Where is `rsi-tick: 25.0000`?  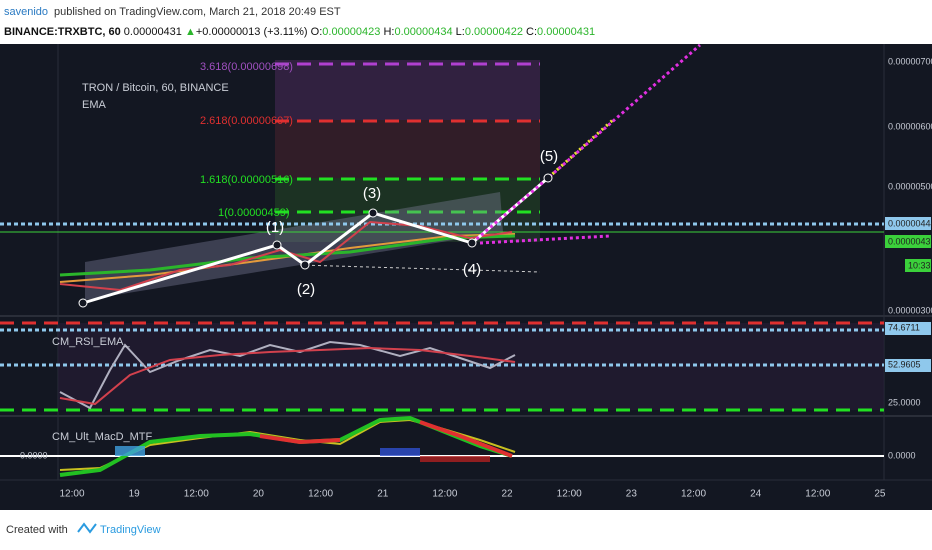 rsi-tick: 25.0000 is located at coordinates (904, 402).